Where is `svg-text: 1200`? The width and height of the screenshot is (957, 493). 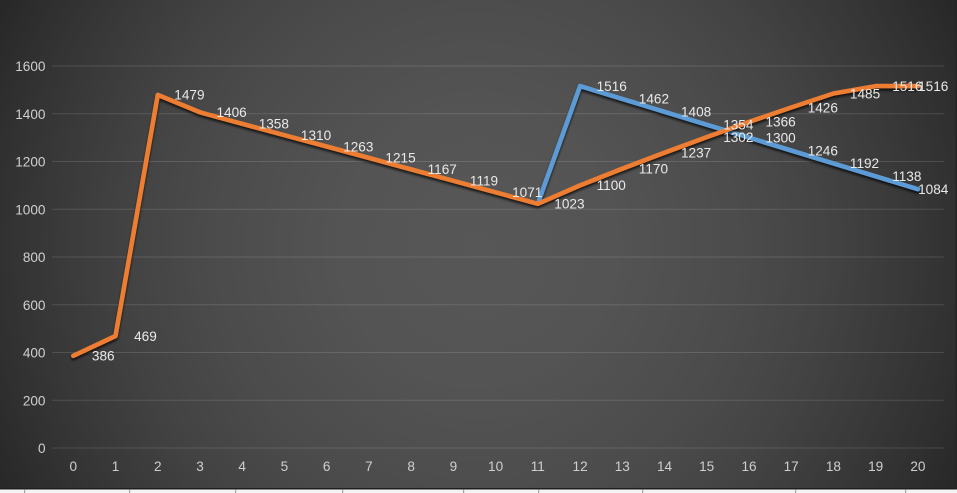 svg-text: 1200 is located at coordinates (30, 162).